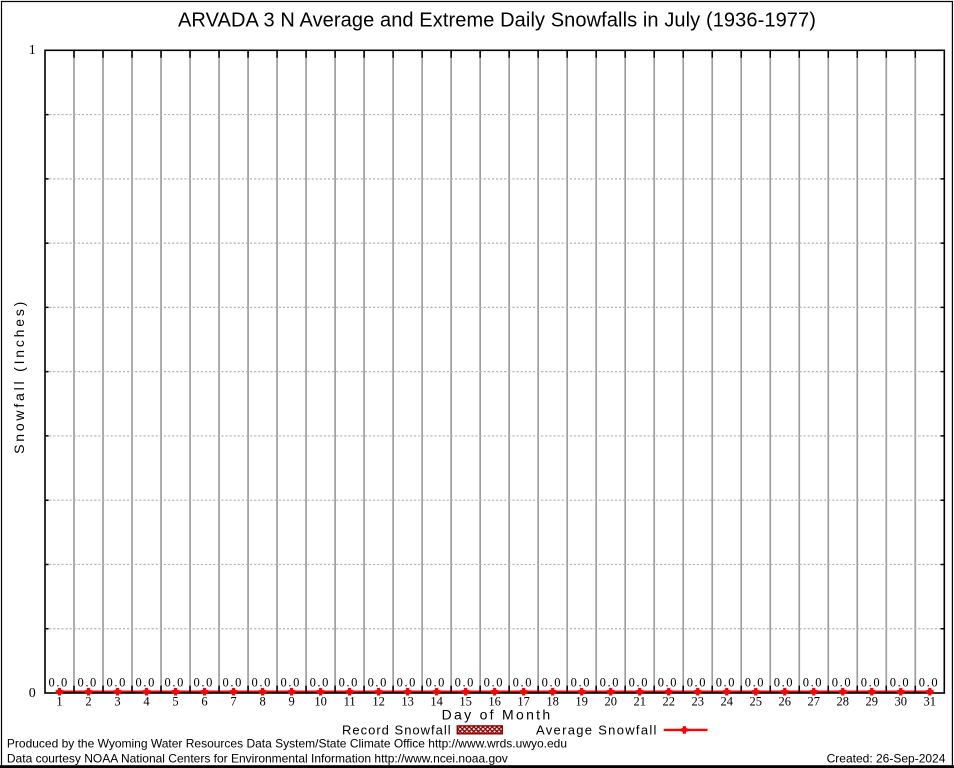 This screenshot has width=954, height=768. What do you see at coordinates (436, 701) in the screenshot?
I see `svg-text: 14` at bounding box center [436, 701].